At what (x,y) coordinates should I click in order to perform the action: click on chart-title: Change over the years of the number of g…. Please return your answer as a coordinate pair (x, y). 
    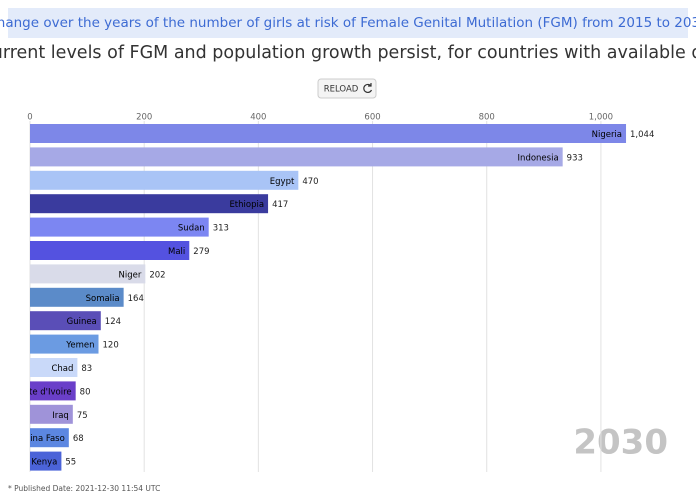
    Looking at the image, I should click on (348, 23).